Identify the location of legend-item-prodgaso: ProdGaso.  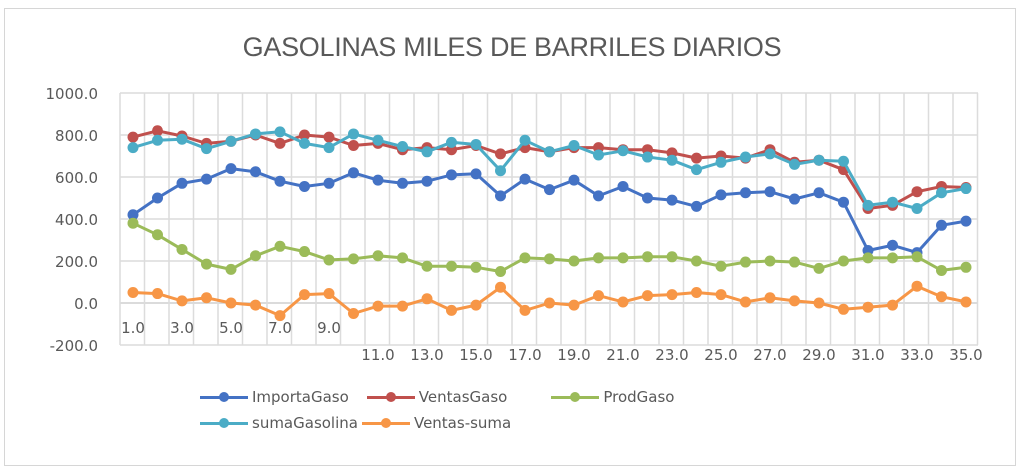
(612, 397).